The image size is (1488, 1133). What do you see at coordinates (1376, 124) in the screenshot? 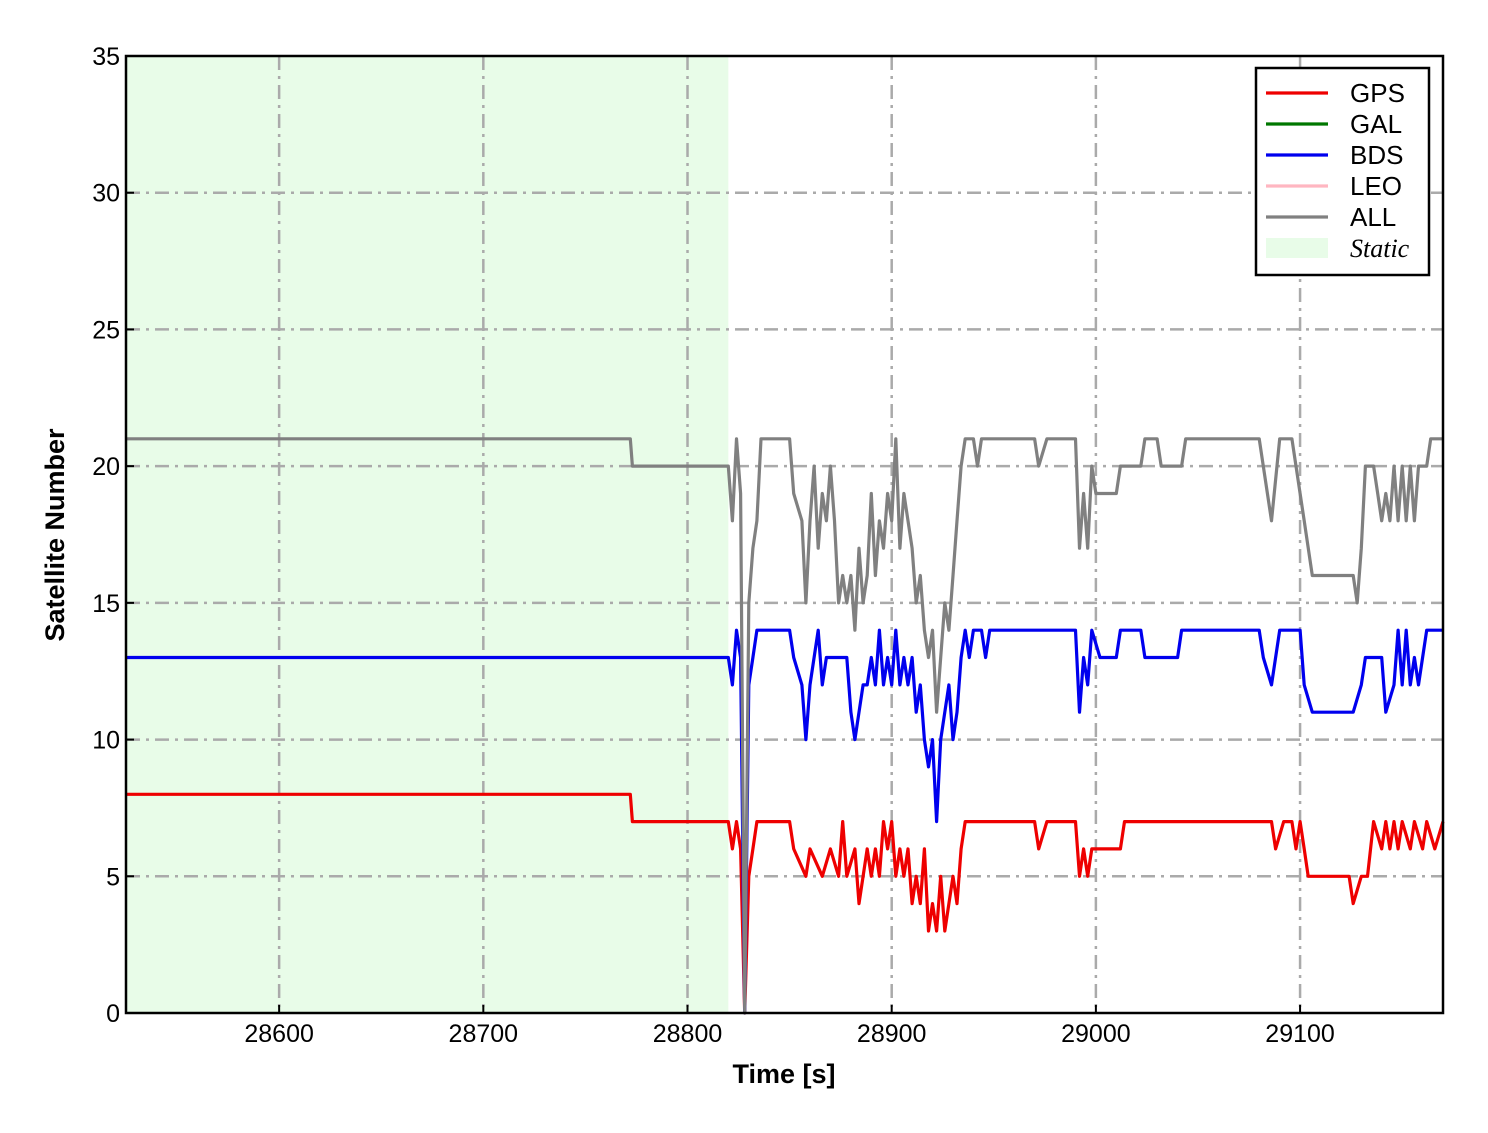
I see `legend-label-gal: GAL` at bounding box center [1376, 124].